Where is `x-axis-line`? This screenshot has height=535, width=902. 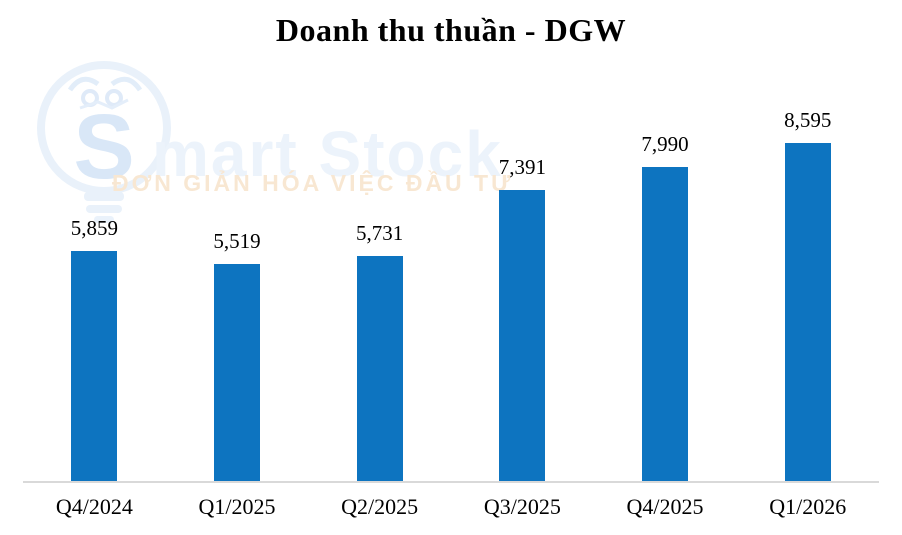 x-axis-line is located at coordinates (451, 482).